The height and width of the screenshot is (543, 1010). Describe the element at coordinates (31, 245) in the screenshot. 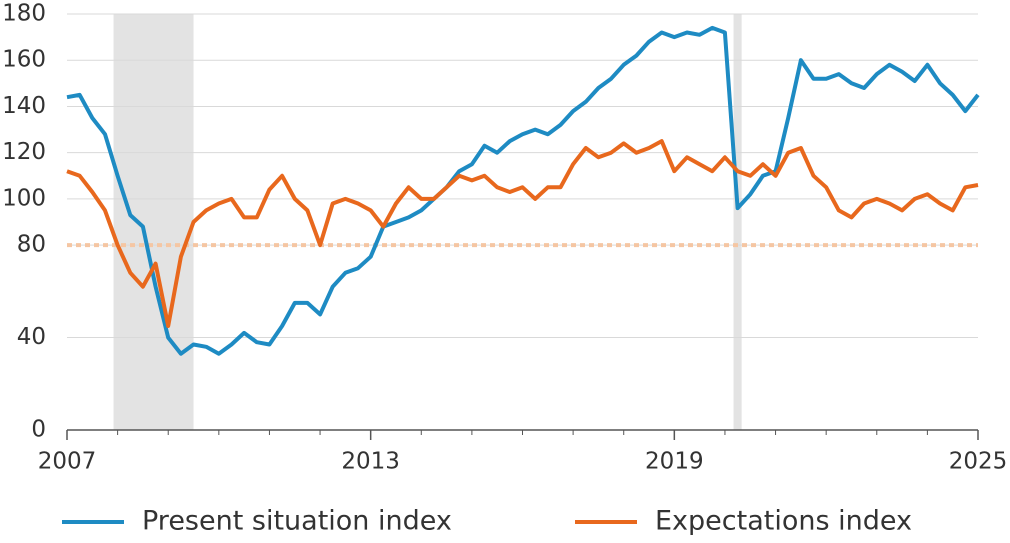

I see `y-tick-label: 80` at that location.